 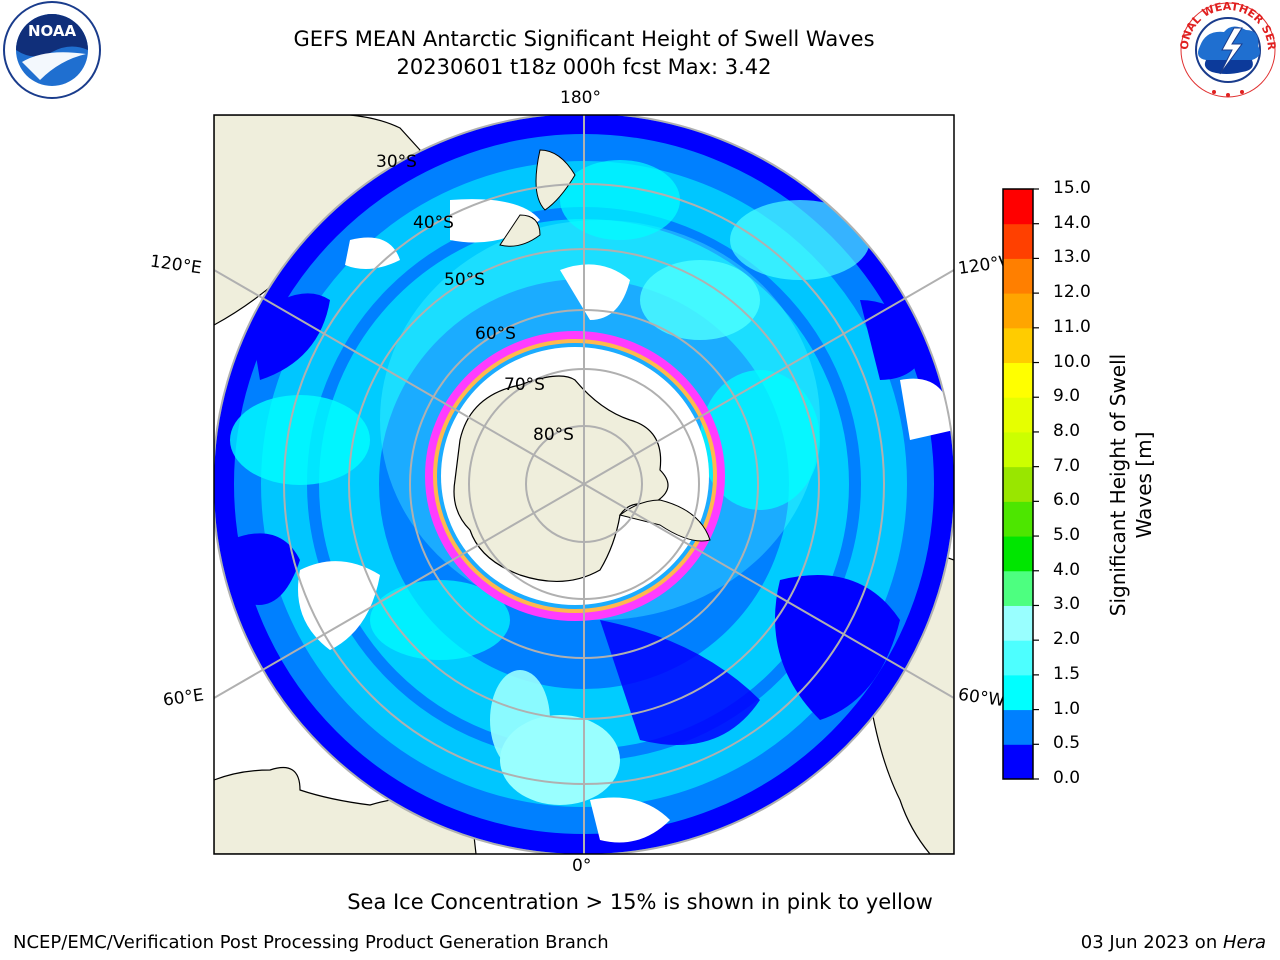 What do you see at coordinates (1072, 326) in the screenshot?
I see `colorbar-tick-label: 11.0` at bounding box center [1072, 326].